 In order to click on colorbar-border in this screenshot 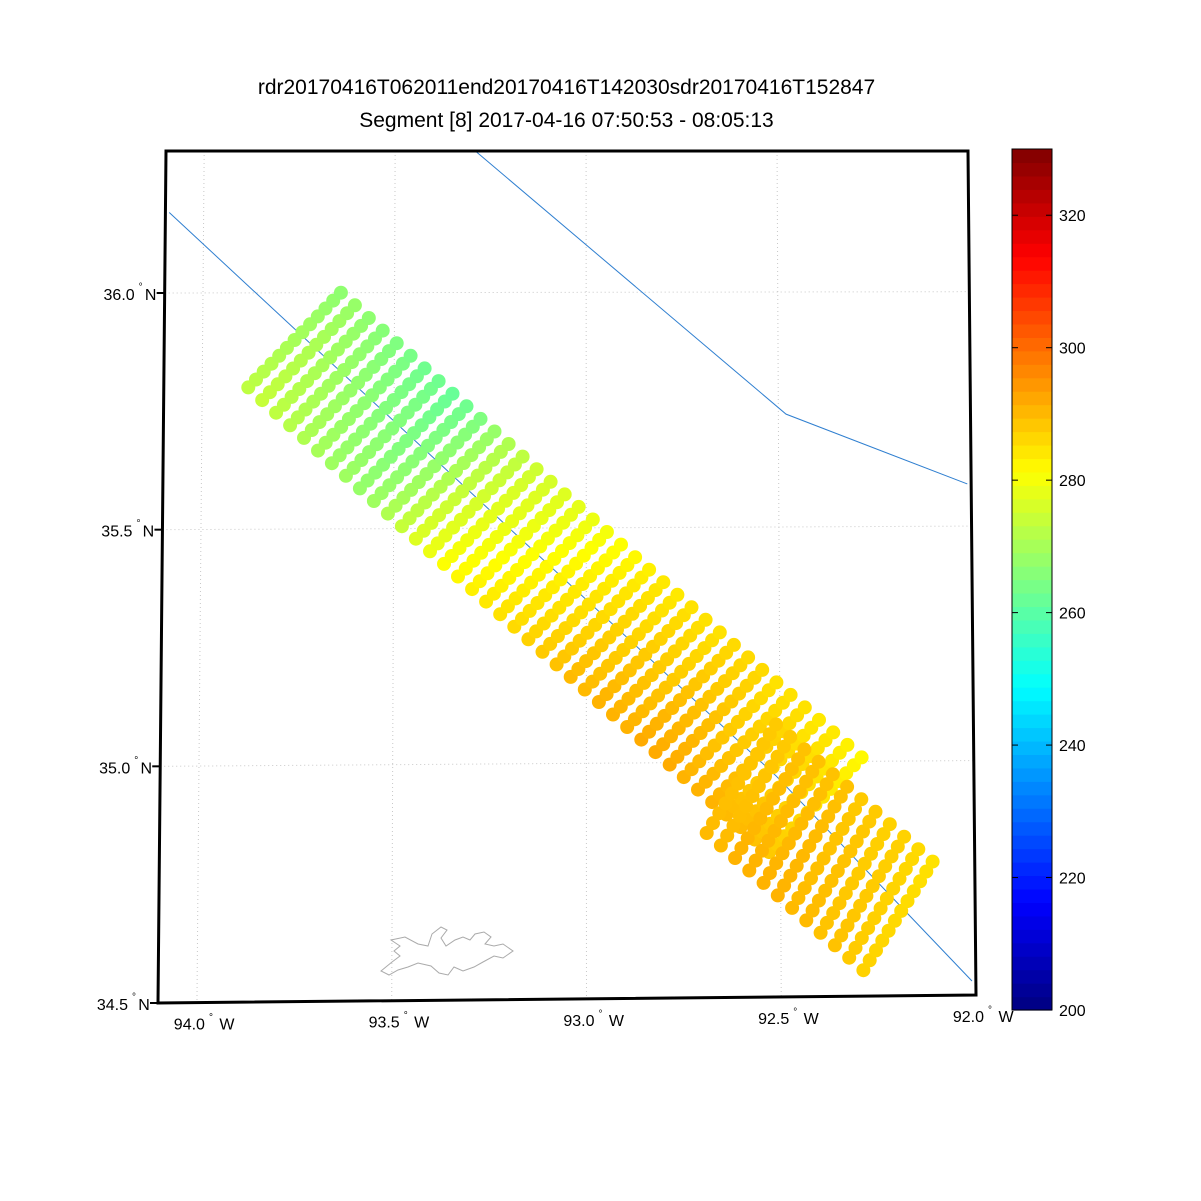, I will do `click(1032, 579)`.